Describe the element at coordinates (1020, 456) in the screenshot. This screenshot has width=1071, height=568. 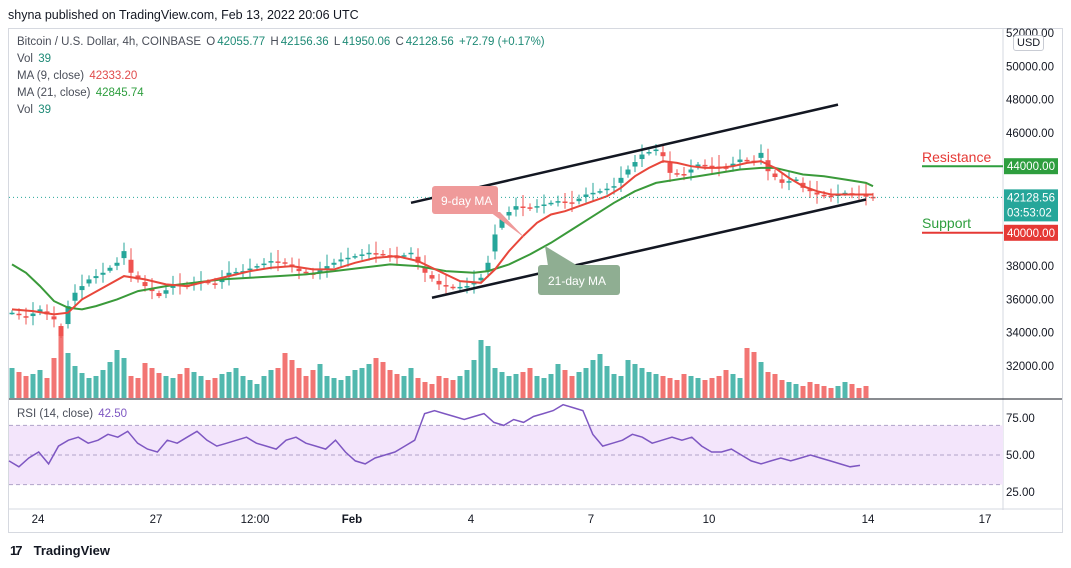
I see `rsi-tick-label: 50.00` at that location.